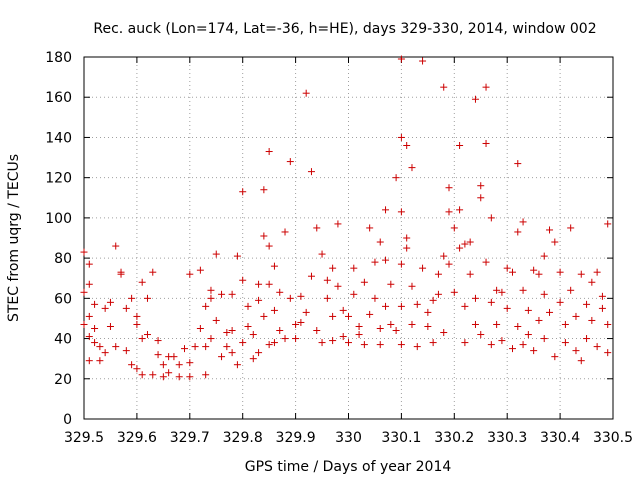 This screenshot has height=480, width=640. Describe the element at coordinates (58, 239) in the screenshot. I see `y-tick-labels: 0 20 40 60 80 100 120 140 160 180` at that location.